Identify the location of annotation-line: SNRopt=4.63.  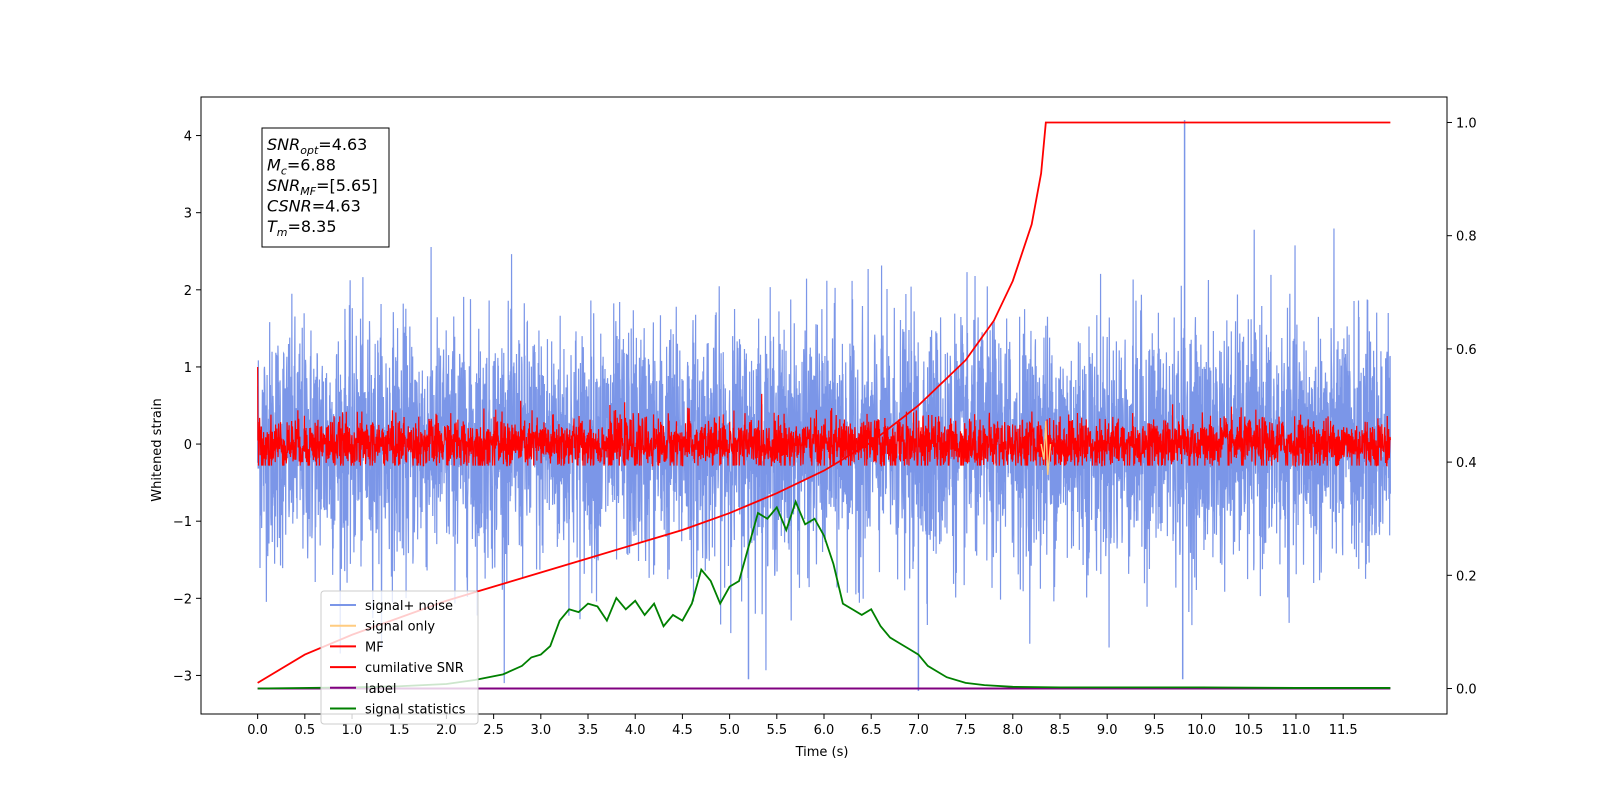
(317, 146).